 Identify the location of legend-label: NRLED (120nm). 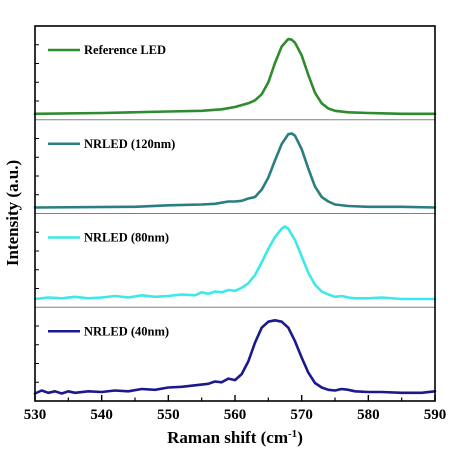
(129, 144).